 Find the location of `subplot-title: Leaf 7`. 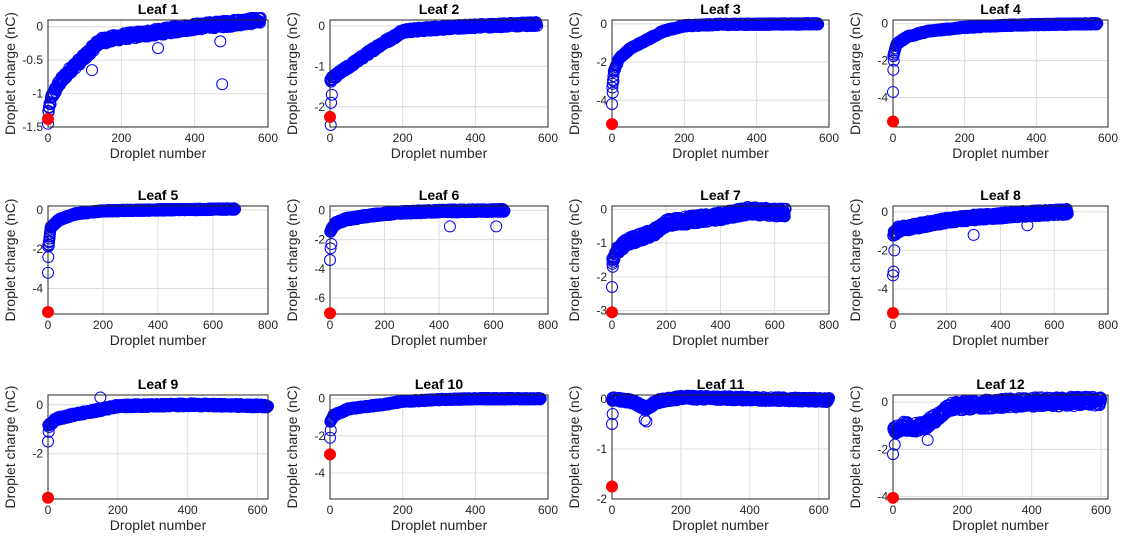

subplot-title: Leaf 7 is located at coordinates (720, 195).